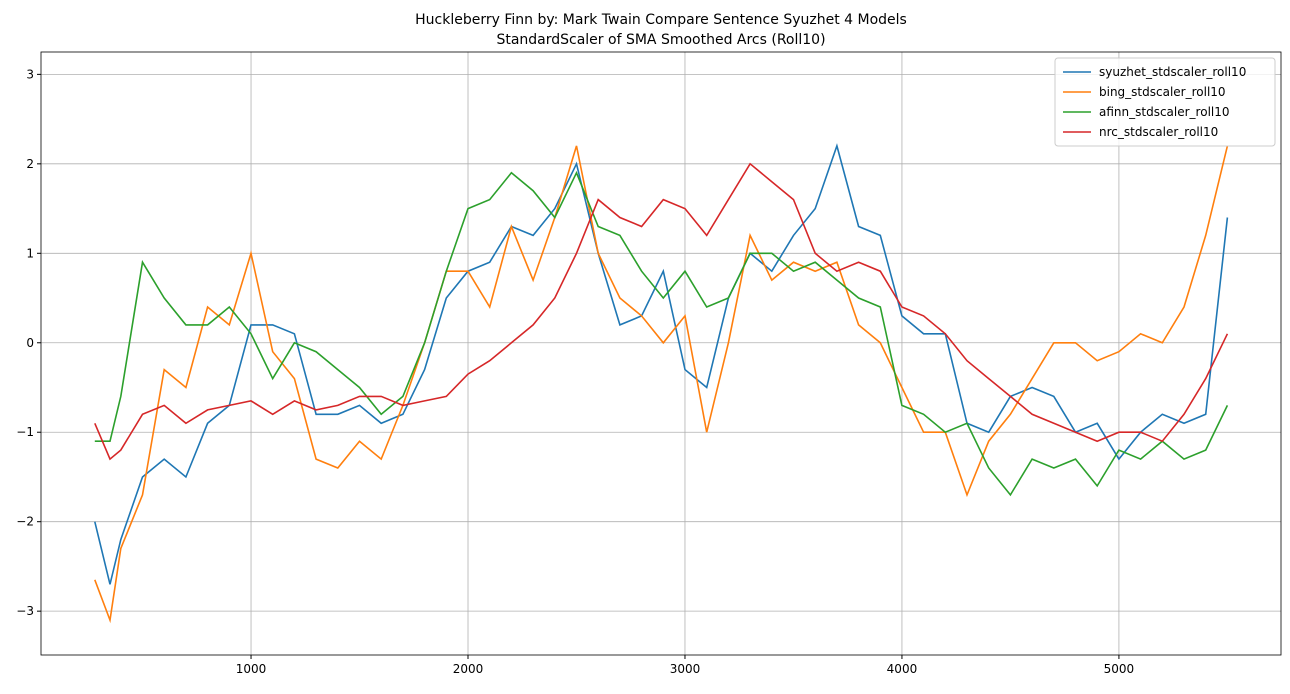 The image size is (1290, 694). What do you see at coordinates (902, 669) in the screenshot?
I see `x-tick-label: 4000` at bounding box center [902, 669].